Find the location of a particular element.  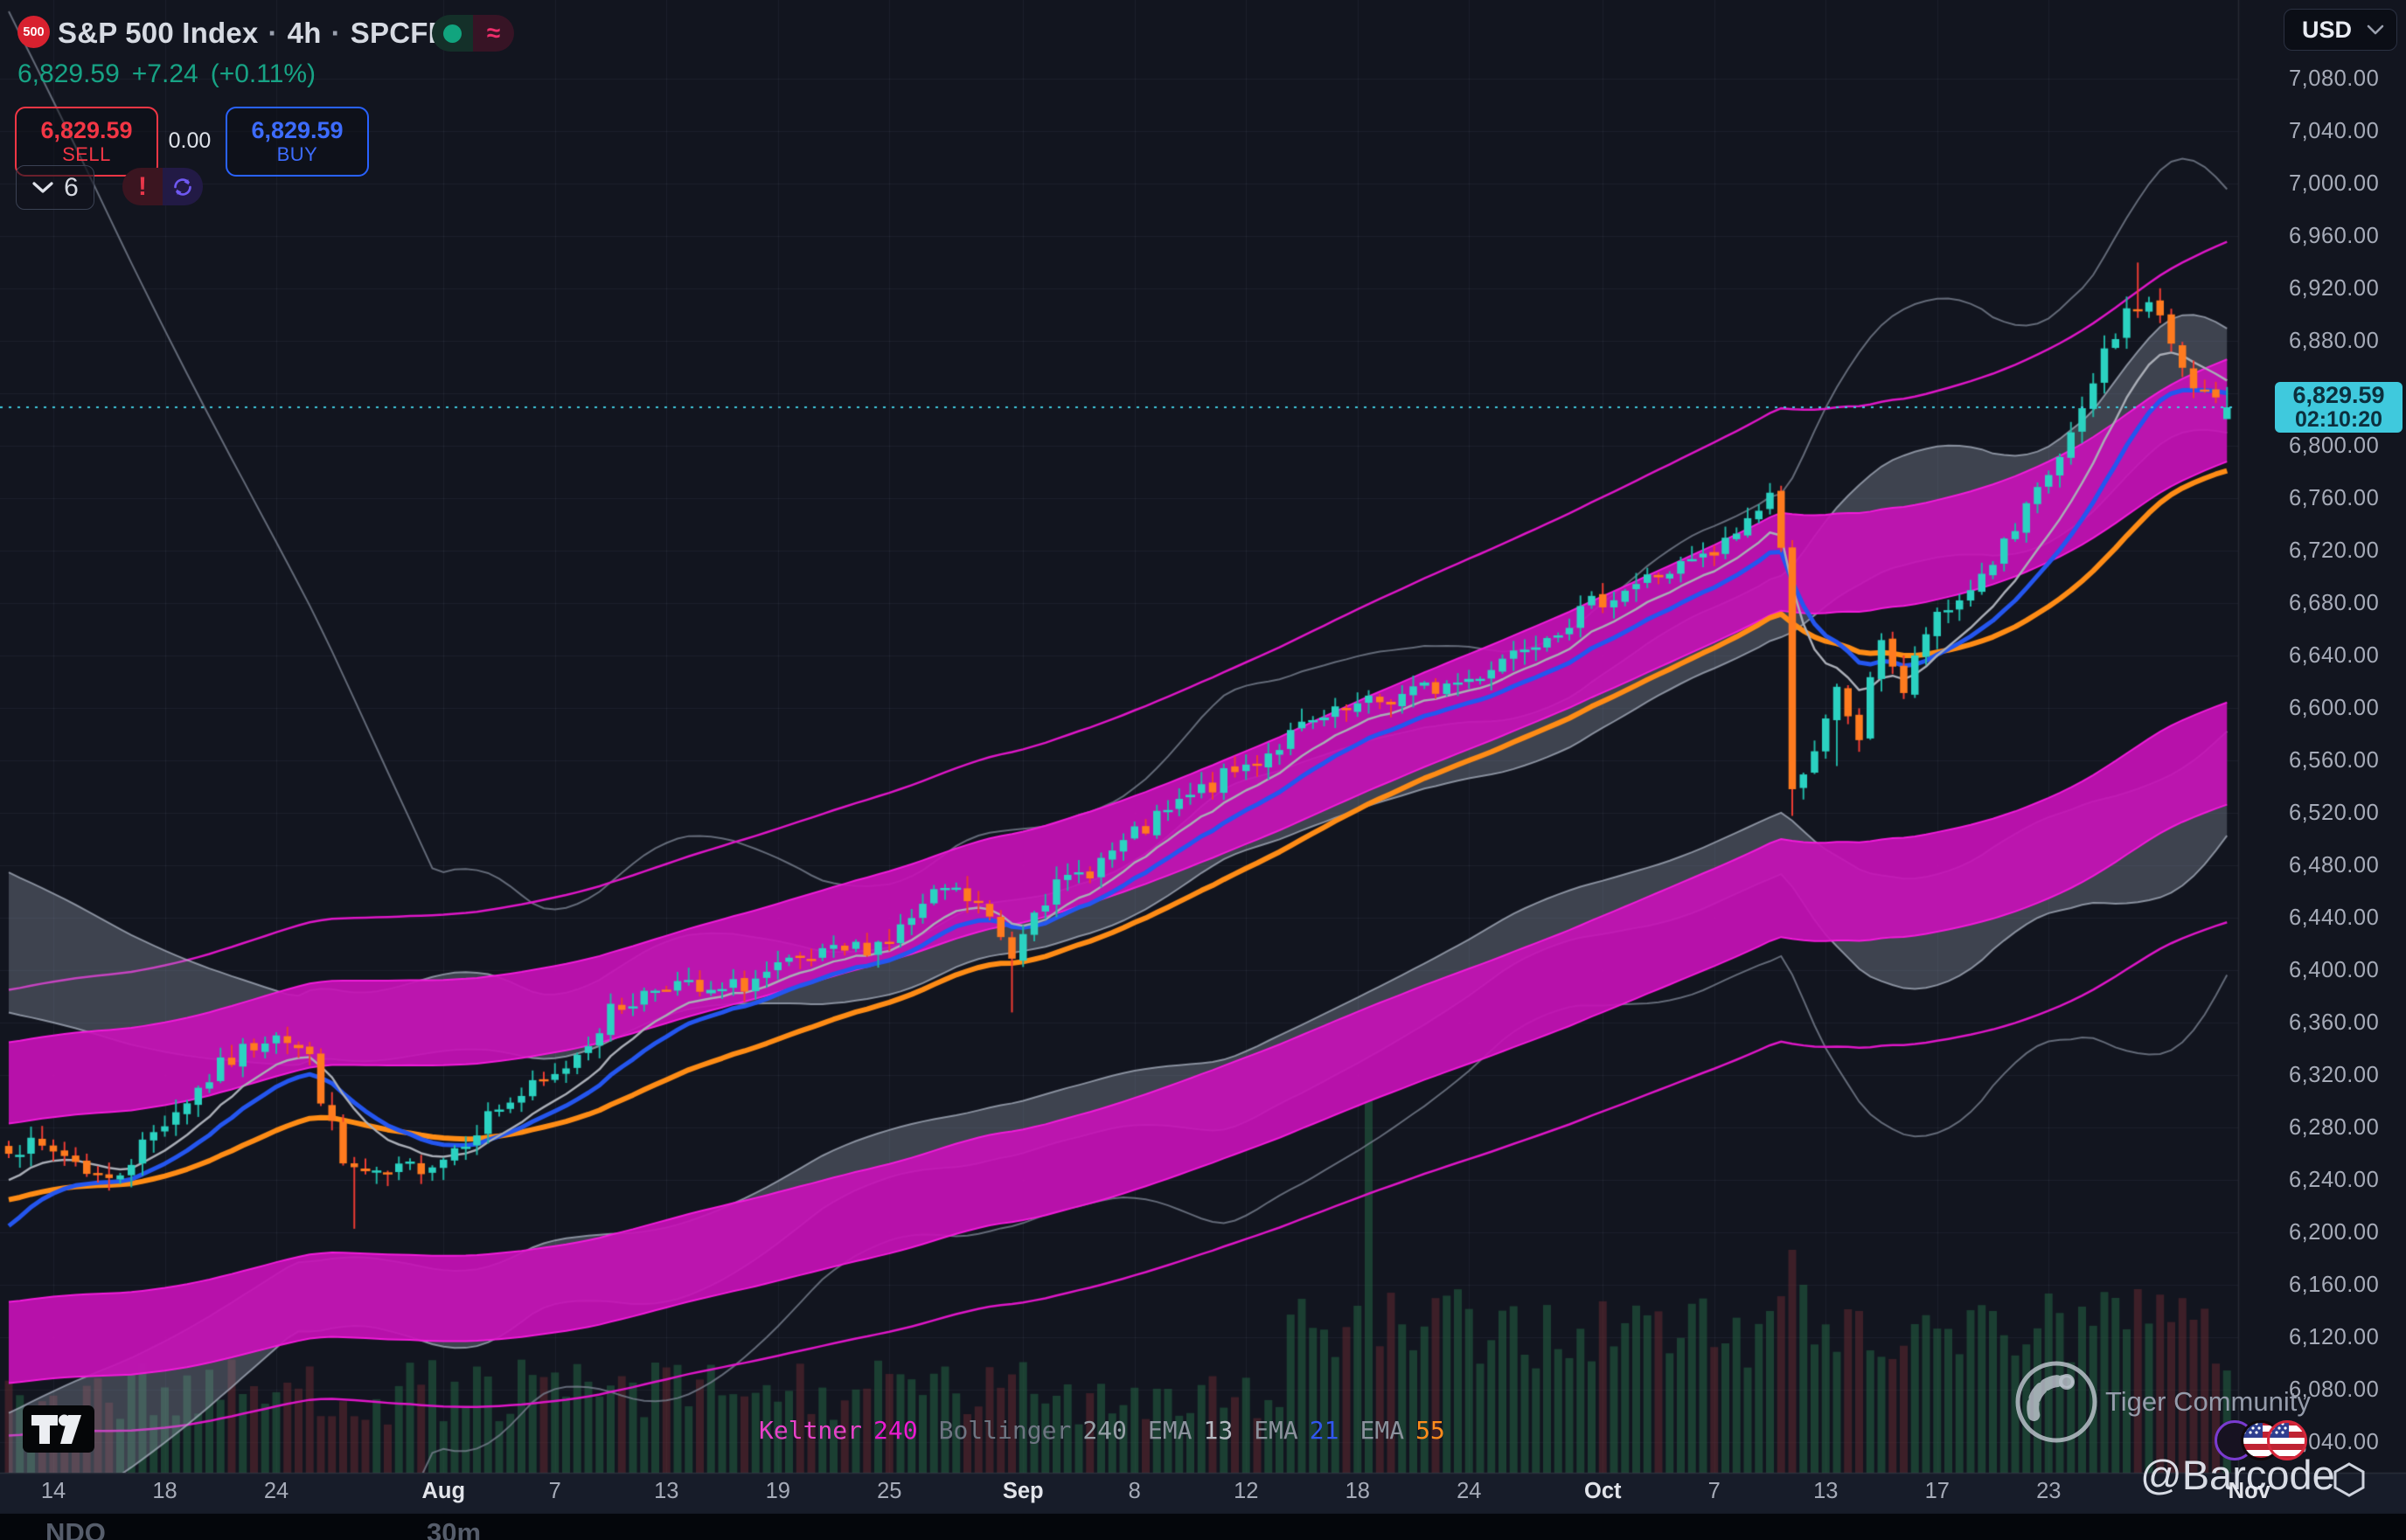

price-tick-label: 6,960.00 is located at coordinates (2334, 237).